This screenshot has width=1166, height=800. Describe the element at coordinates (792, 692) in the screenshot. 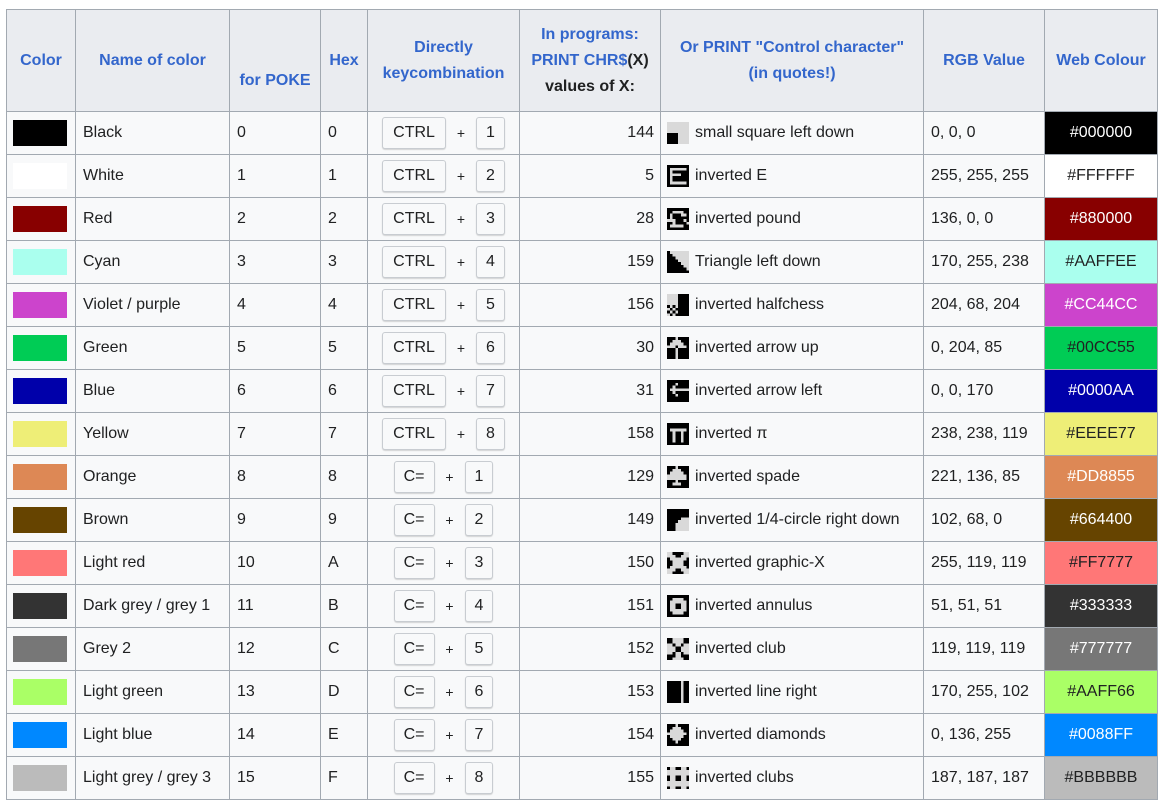

I see `control-character: inverted line right` at that location.